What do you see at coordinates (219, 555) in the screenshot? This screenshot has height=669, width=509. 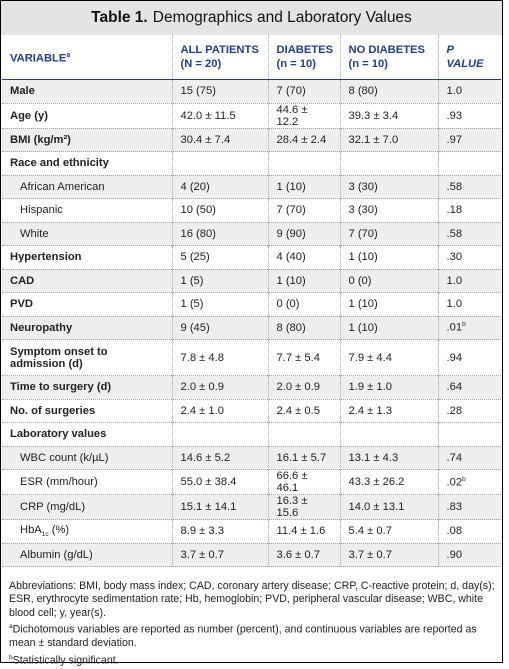 I see `cell-all: 3.7 ± 0.7` at bounding box center [219, 555].